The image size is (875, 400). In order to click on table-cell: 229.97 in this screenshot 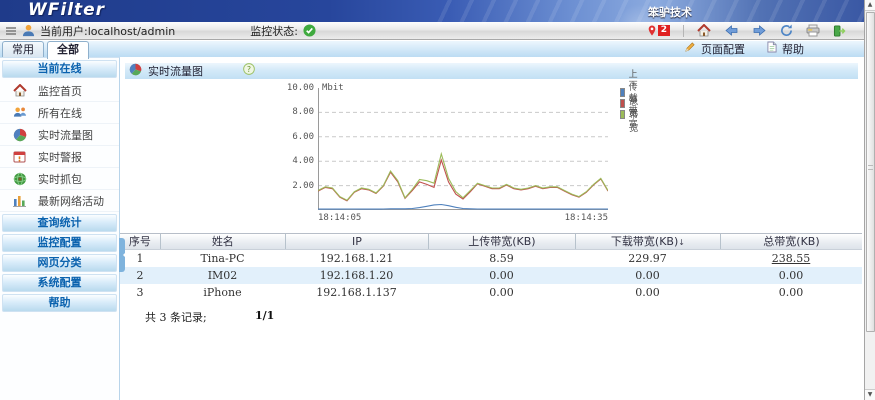, I will do `click(647, 258)`.